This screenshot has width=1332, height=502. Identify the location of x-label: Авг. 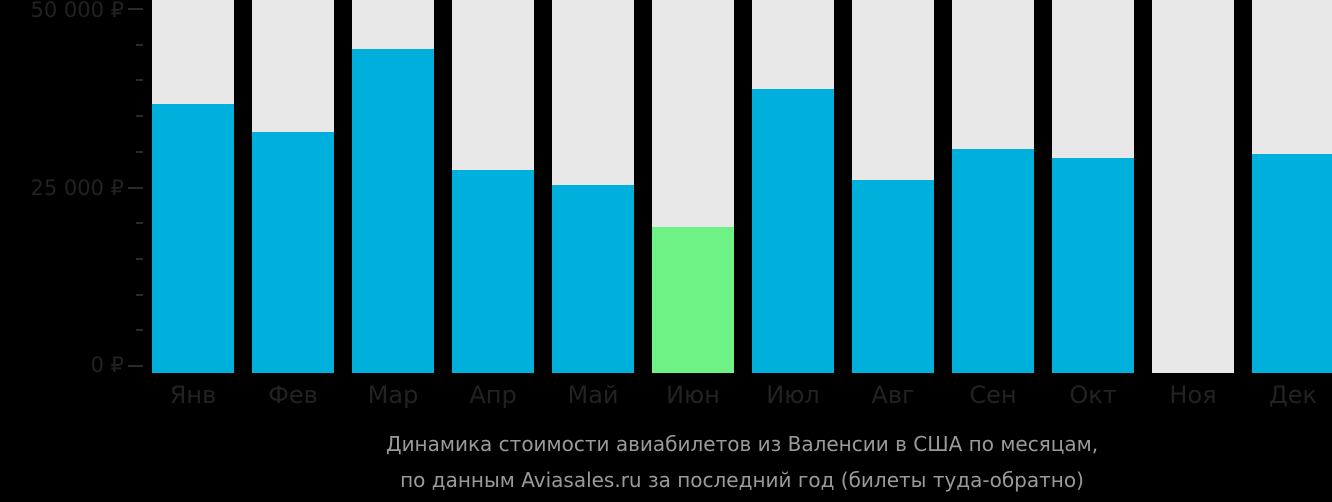
(893, 395).